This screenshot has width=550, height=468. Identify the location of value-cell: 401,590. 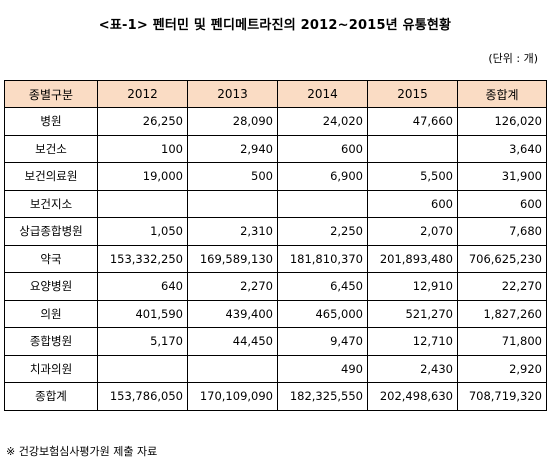
(142, 313).